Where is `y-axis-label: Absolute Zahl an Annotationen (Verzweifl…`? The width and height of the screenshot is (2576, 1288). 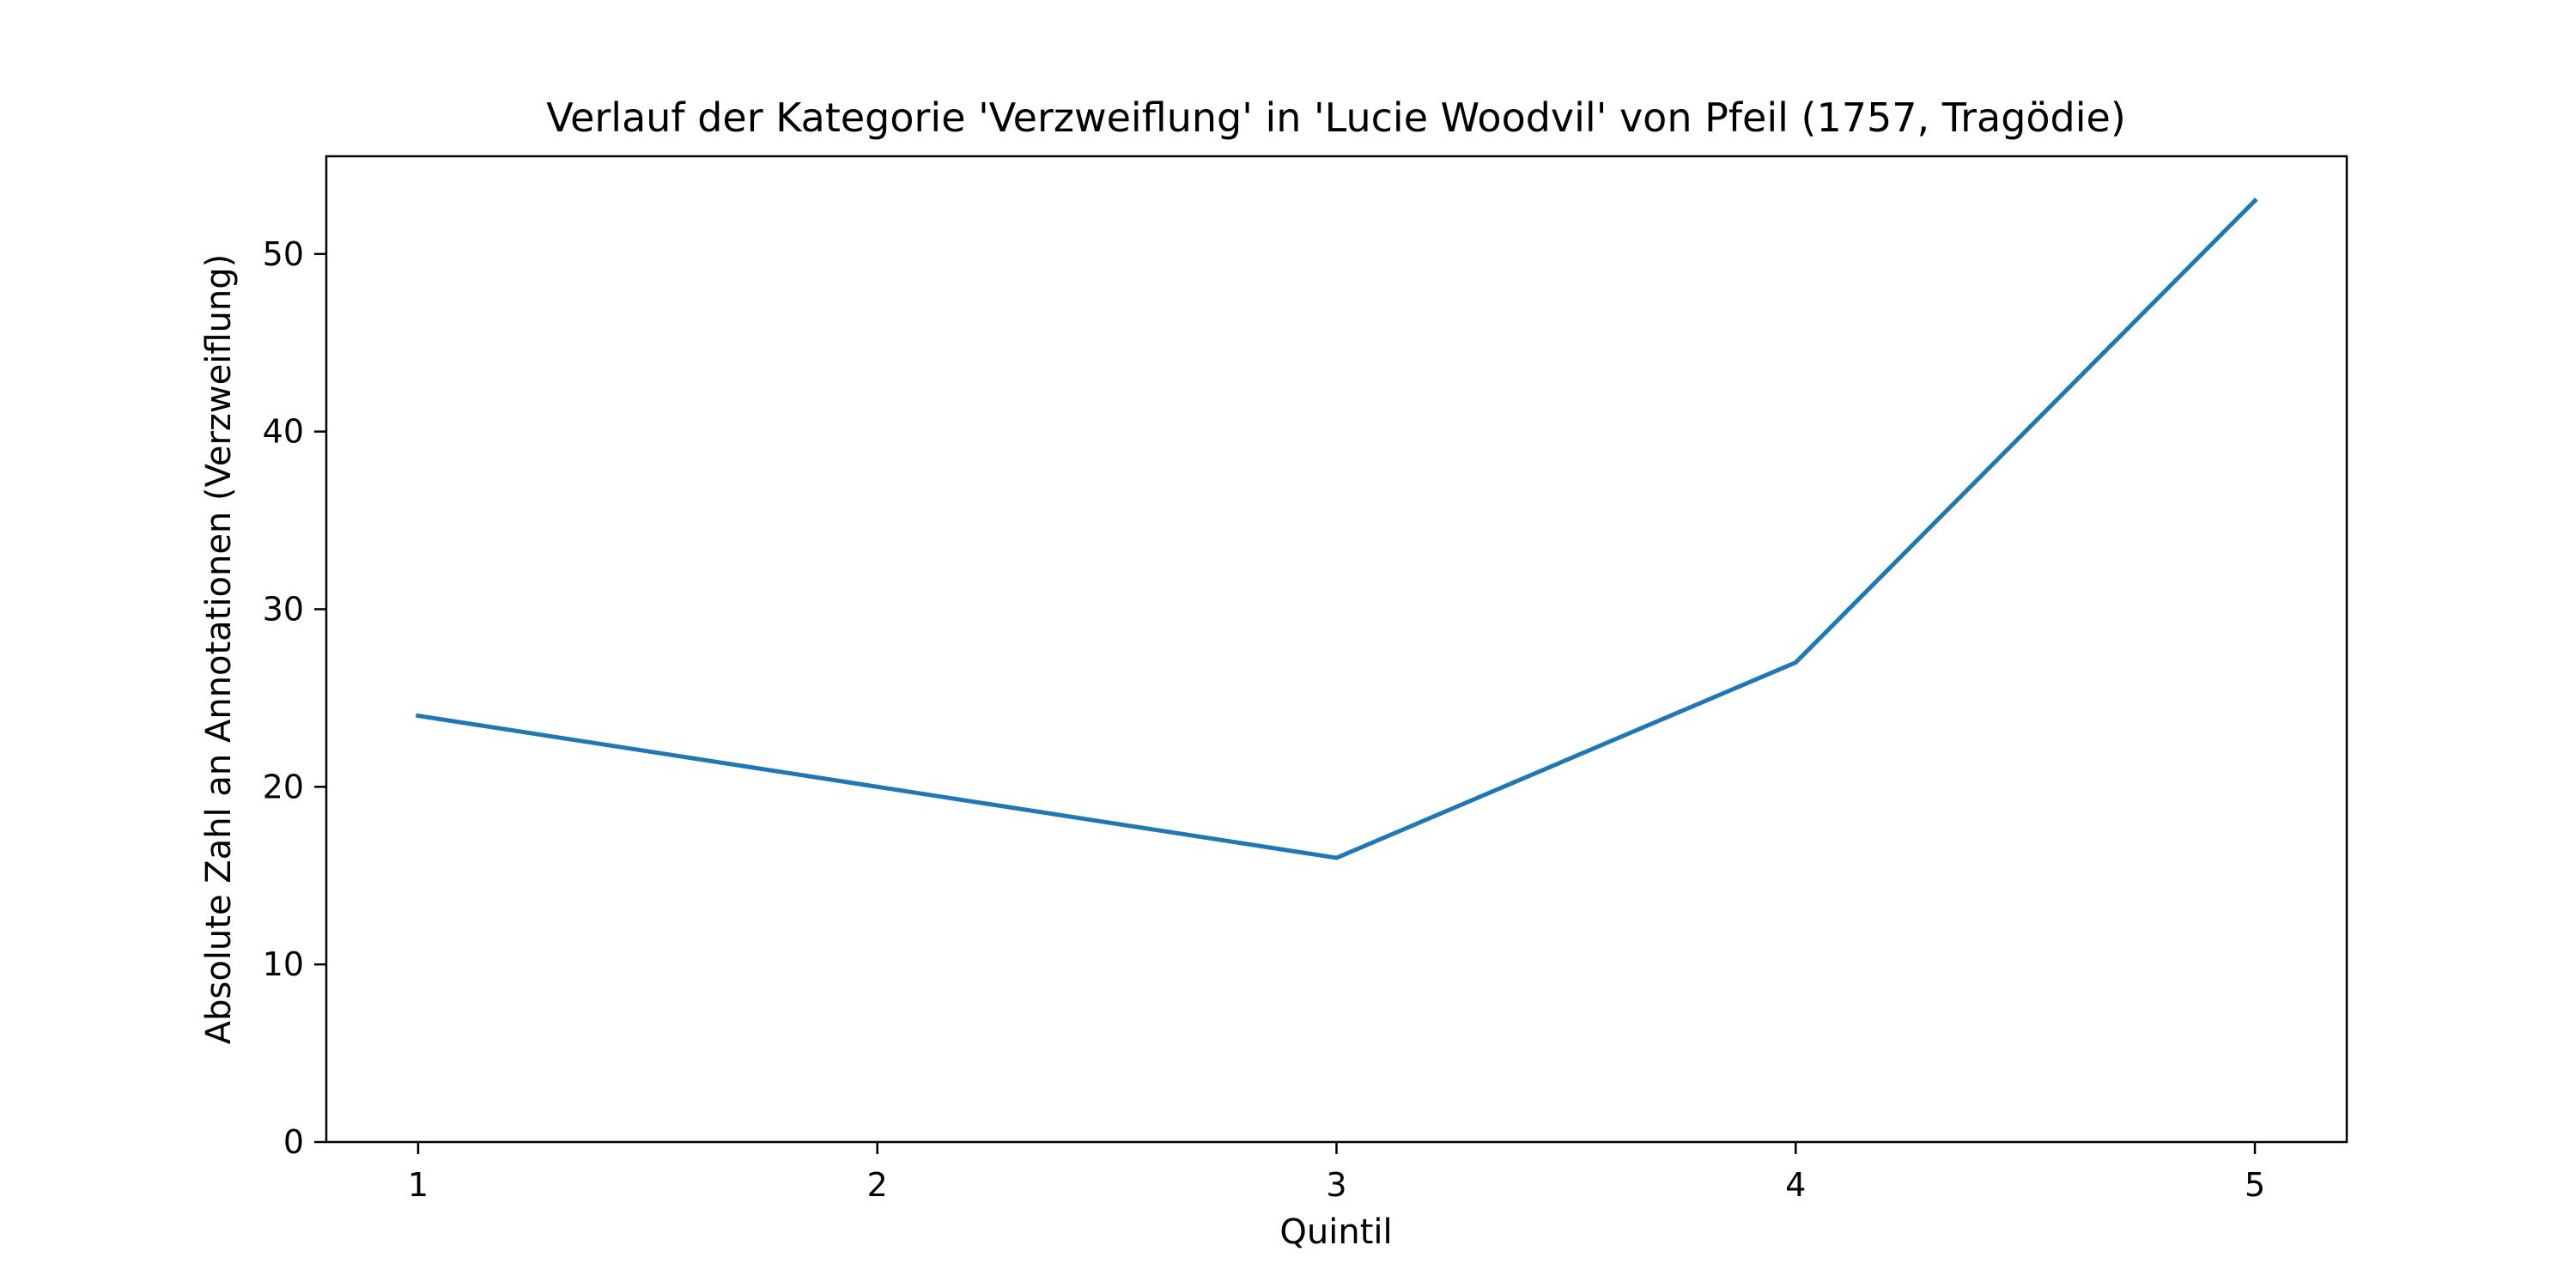
y-axis-label: Absolute Zahl an Annotationen (Verzweifl… is located at coordinates (219, 649).